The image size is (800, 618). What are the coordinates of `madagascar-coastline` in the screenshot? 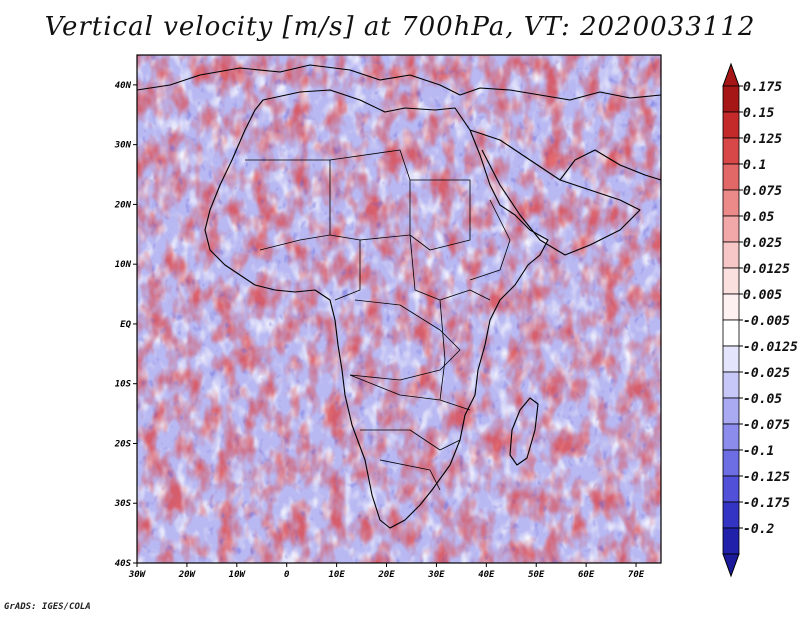 It's located at (524, 431).